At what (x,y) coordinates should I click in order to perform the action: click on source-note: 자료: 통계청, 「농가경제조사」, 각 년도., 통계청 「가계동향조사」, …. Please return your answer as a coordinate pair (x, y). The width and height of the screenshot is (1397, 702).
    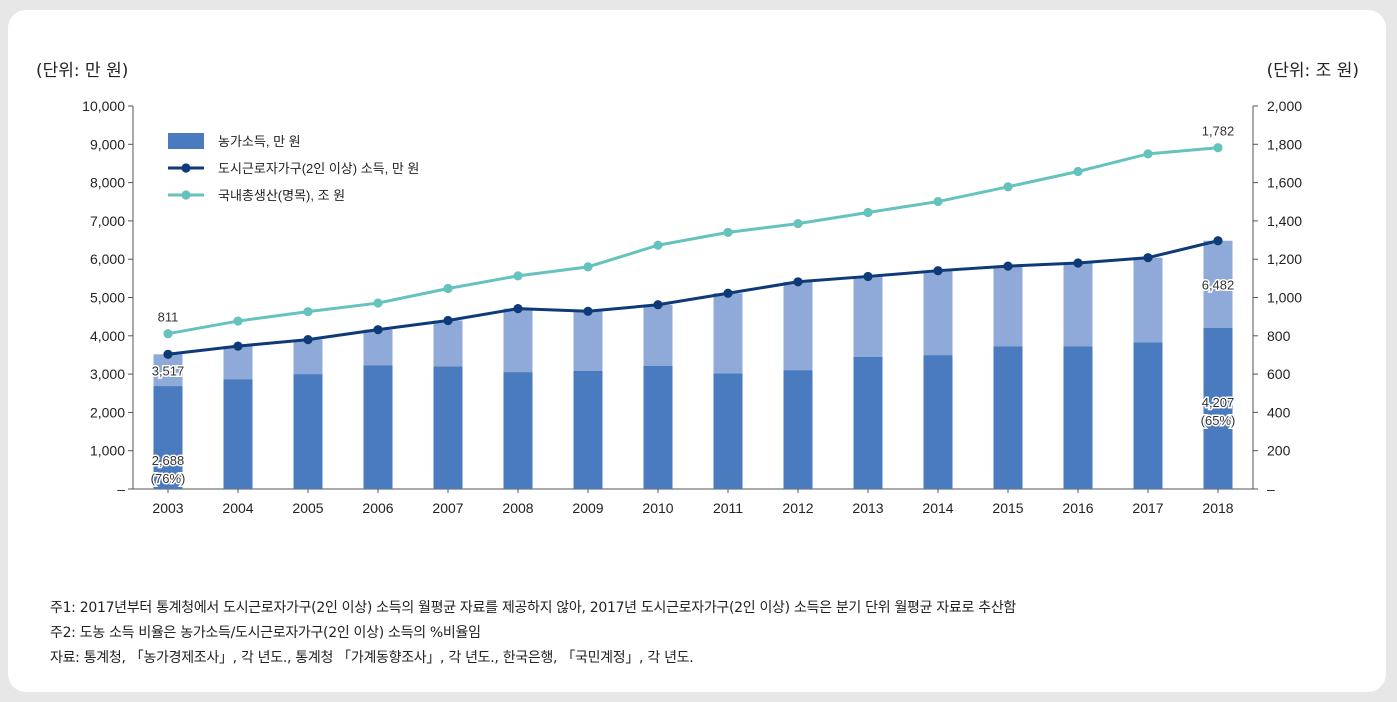
    Looking at the image, I should click on (372, 658).